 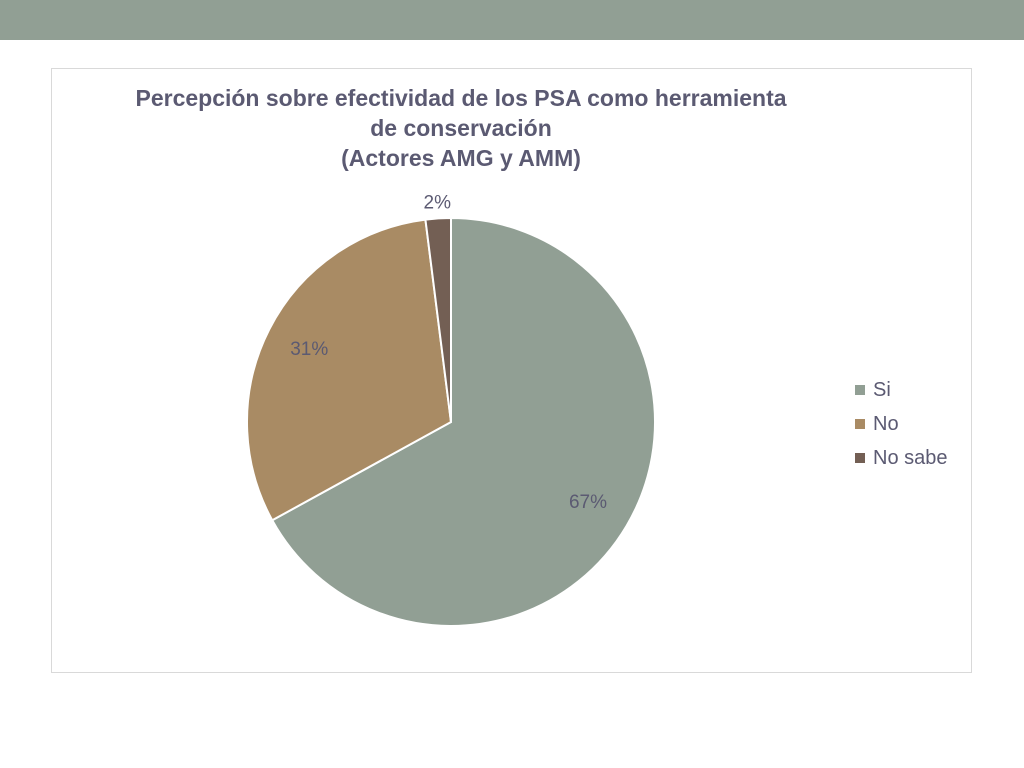 What do you see at coordinates (512, 20) in the screenshot?
I see `top-bar` at bounding box center [512, 20].